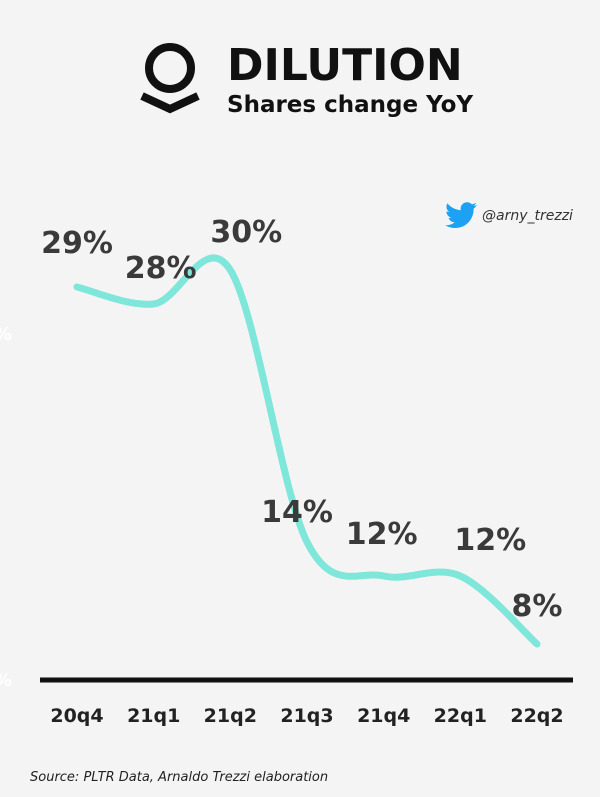 This screenshot has height=797, width=600. I want to click on data-label-21q4: 12%, so click(382, 534).